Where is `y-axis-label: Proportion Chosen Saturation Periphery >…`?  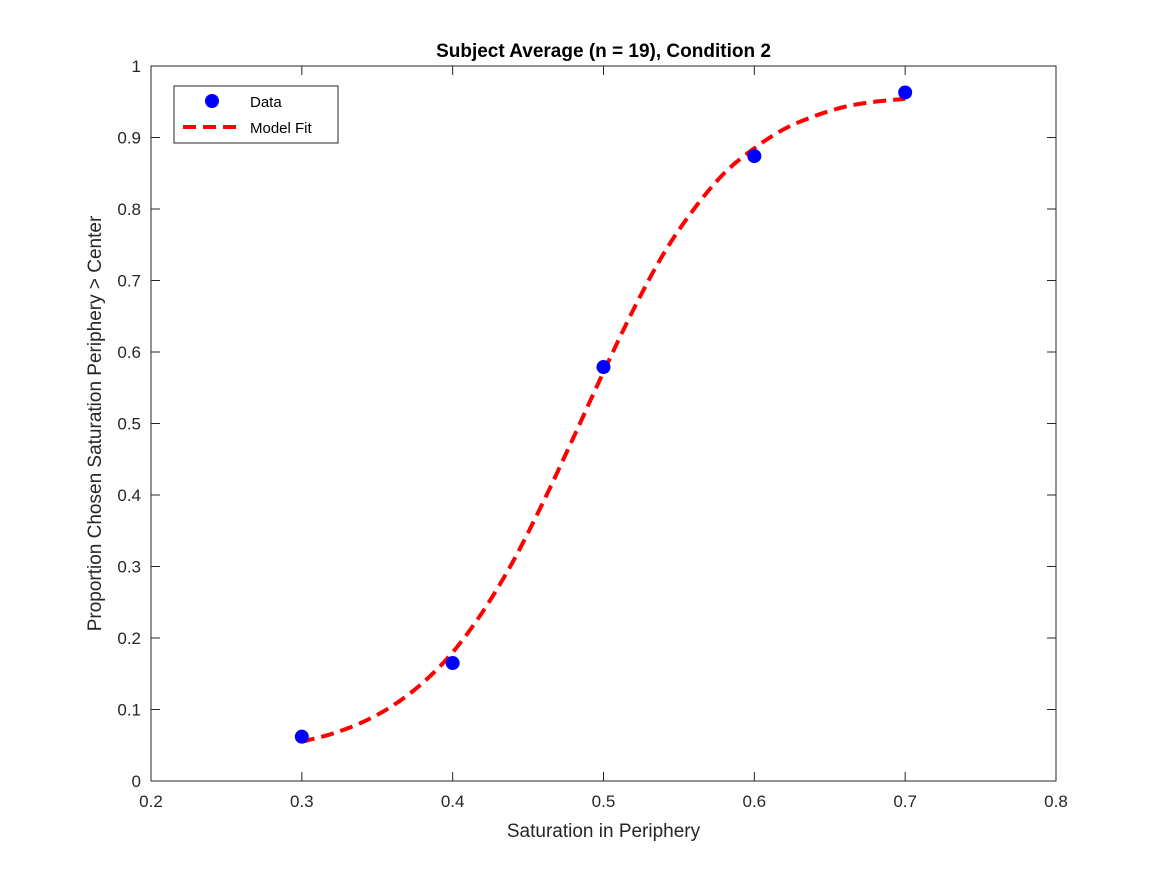
y-axis-label: Proportion Chosen Saturation Periphery >… is located at coordinates (95, 423).